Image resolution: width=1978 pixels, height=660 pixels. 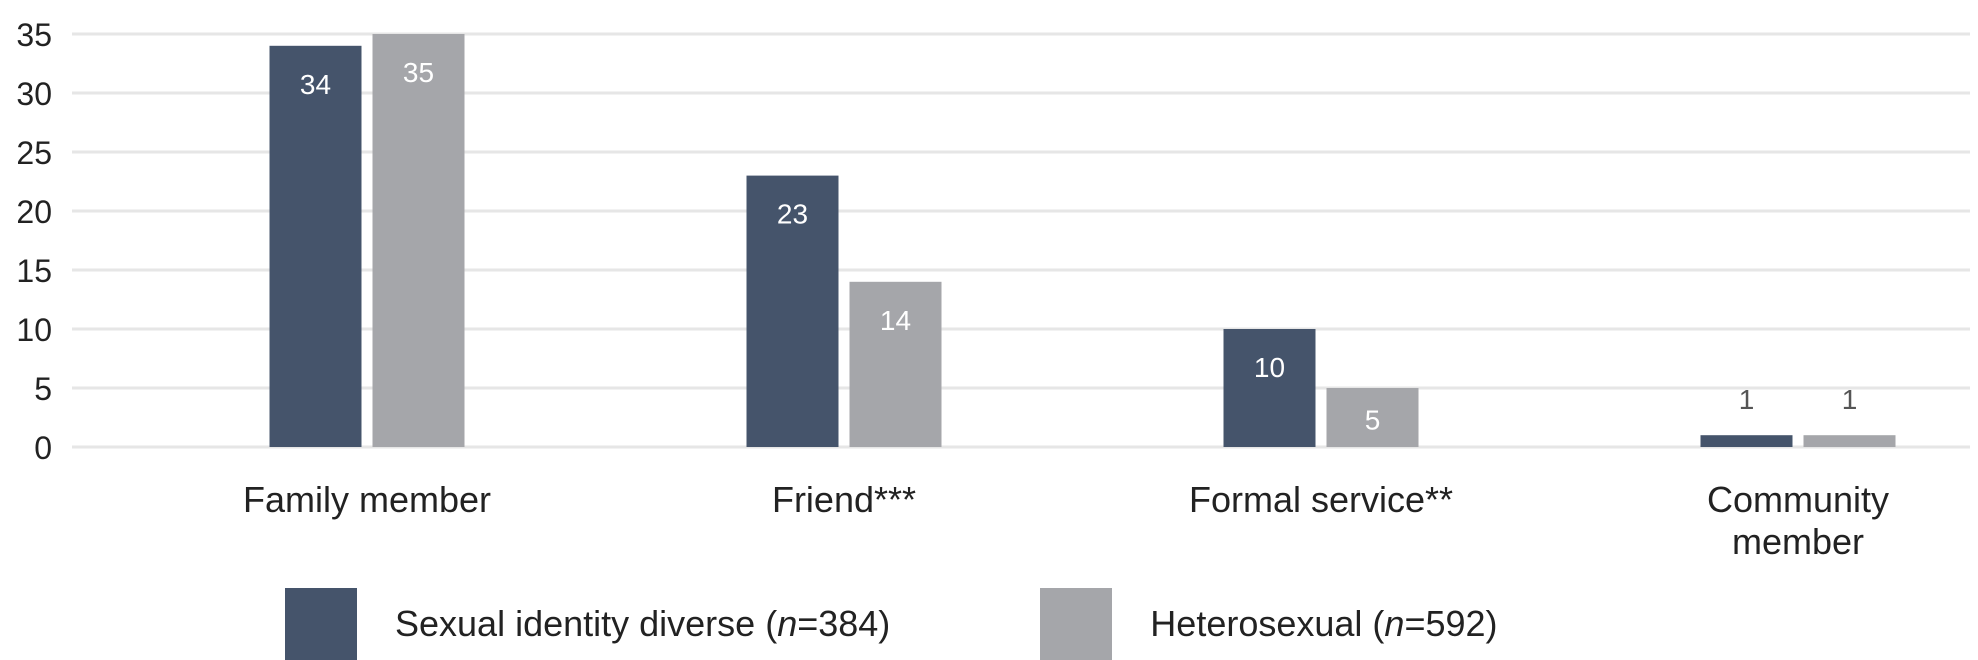 I want to click on y-tick-label-15: 15, so click(x=34, y=271).